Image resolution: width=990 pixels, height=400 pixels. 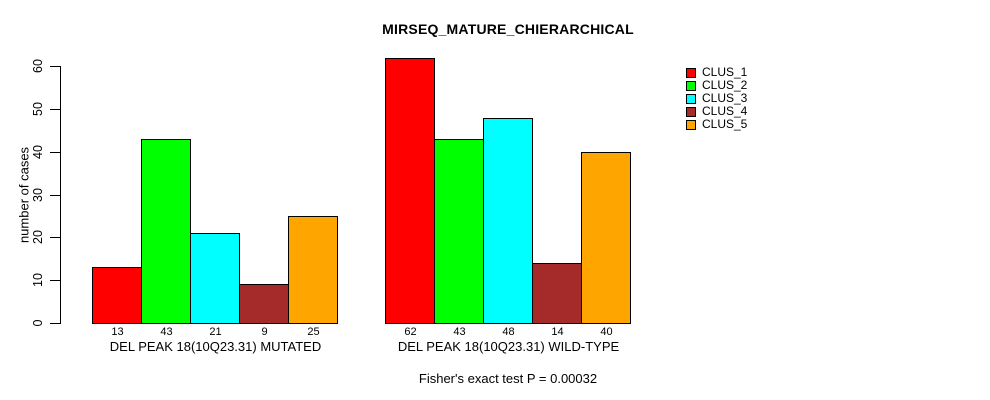 I want to click on legend-row-clus_1: CLUS_1, so click(x=716, y=72).